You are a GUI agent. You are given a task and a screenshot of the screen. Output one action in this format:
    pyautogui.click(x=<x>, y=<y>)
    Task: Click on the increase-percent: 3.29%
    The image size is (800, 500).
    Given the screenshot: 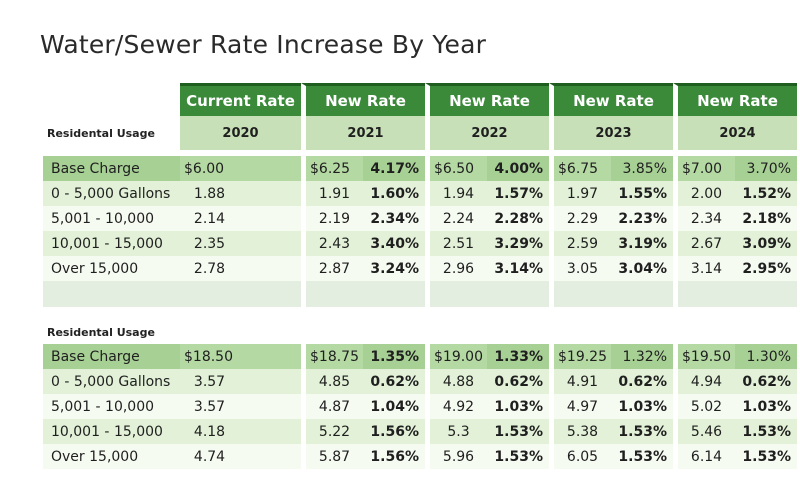 What is the action you would take?
    pyautogui.click(x=518, y=243)
    